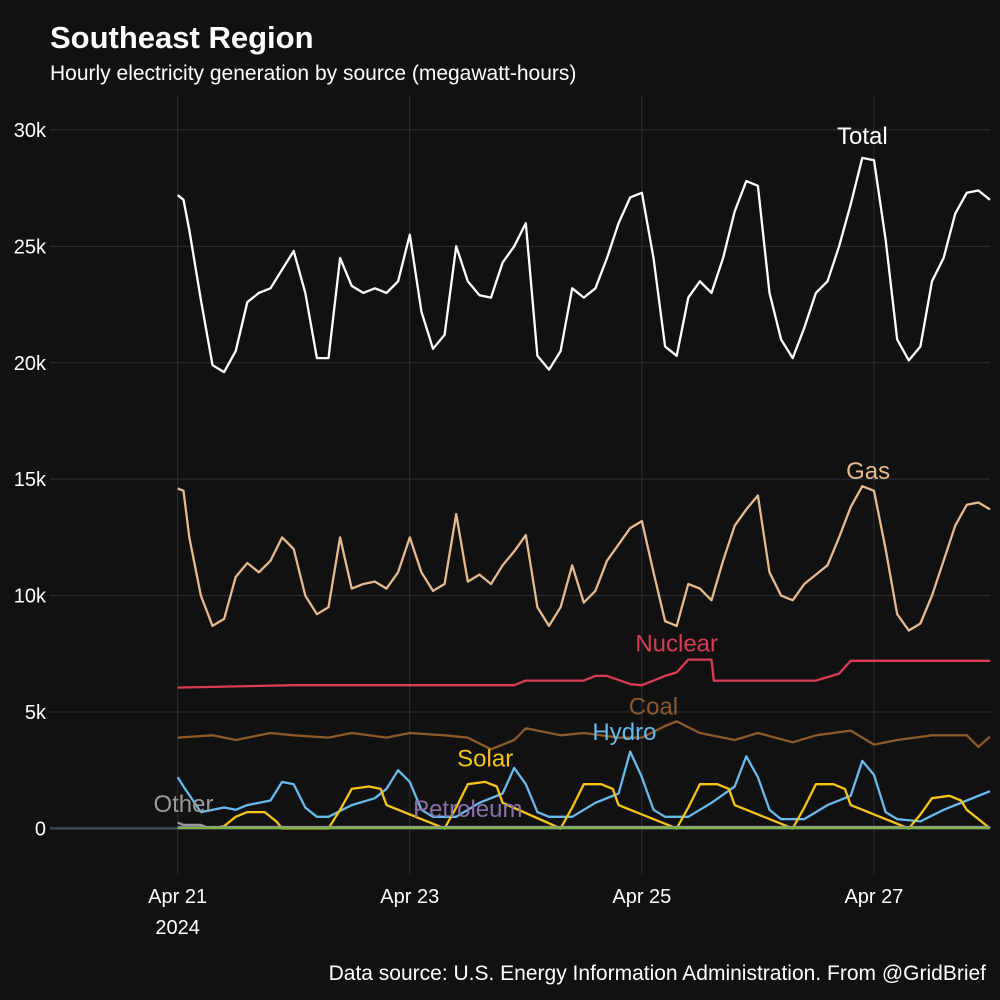 The image size is (1000, 1000). What do you see at coordinates (30, 480) in the screenshot?
I see `y-tick-label: 15k` at bounding box center [30, 480].